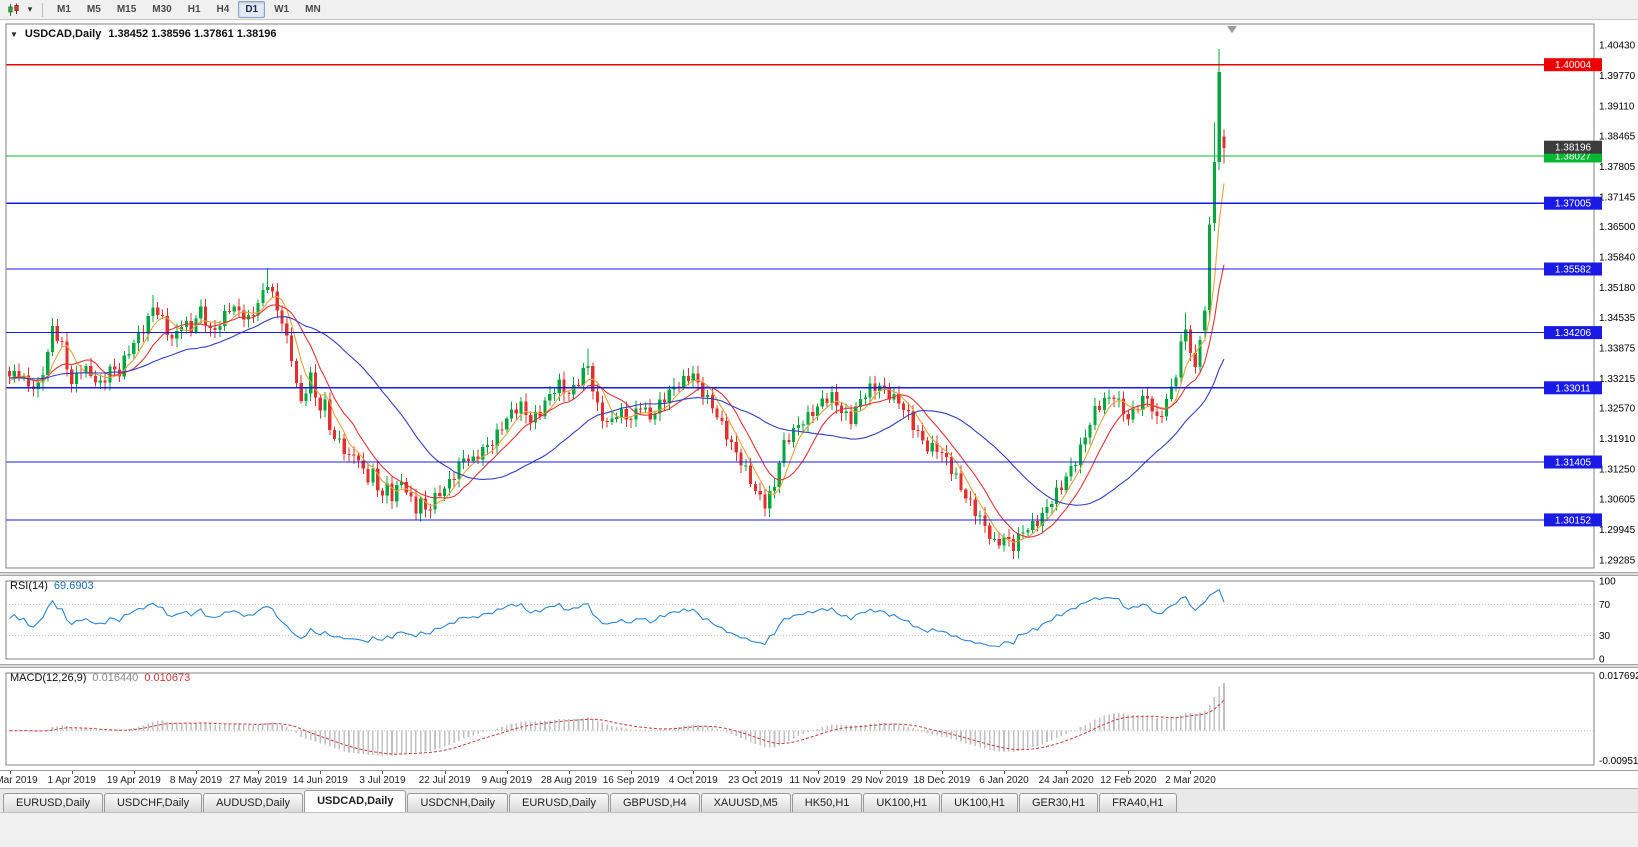  What do you see at coordinates (126, 9) in the screenshot?
I see `timeframe-button-m15: M15` at bounding box center [126, 9].